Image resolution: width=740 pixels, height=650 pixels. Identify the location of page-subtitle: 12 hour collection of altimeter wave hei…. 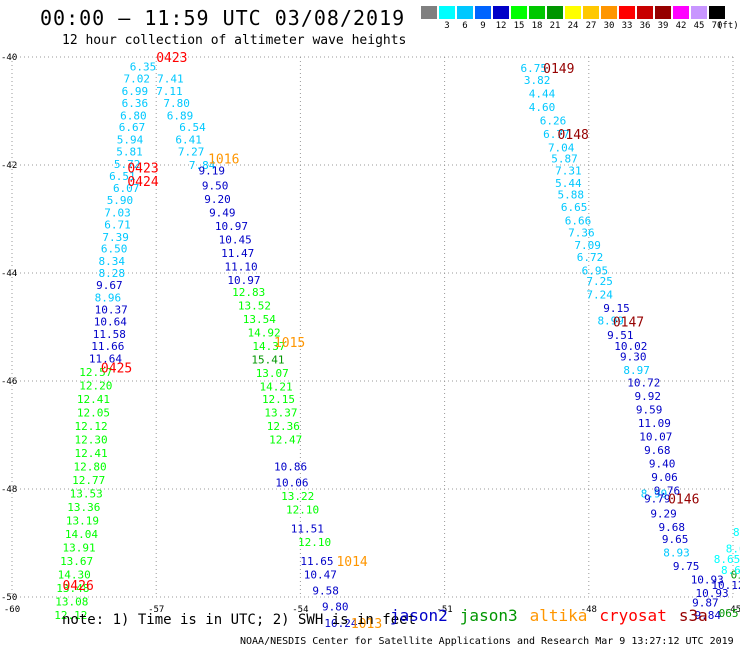
(234, 40).